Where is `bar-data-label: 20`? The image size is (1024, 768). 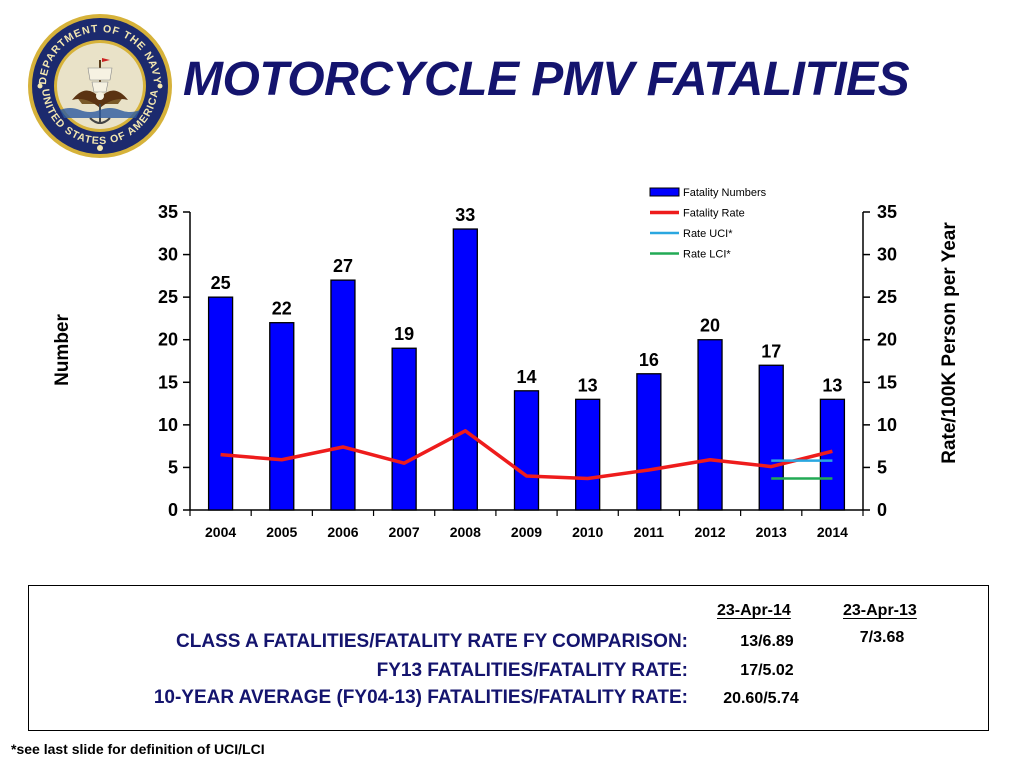
bar-data-label: 20 is located at coordinates (710, 326).